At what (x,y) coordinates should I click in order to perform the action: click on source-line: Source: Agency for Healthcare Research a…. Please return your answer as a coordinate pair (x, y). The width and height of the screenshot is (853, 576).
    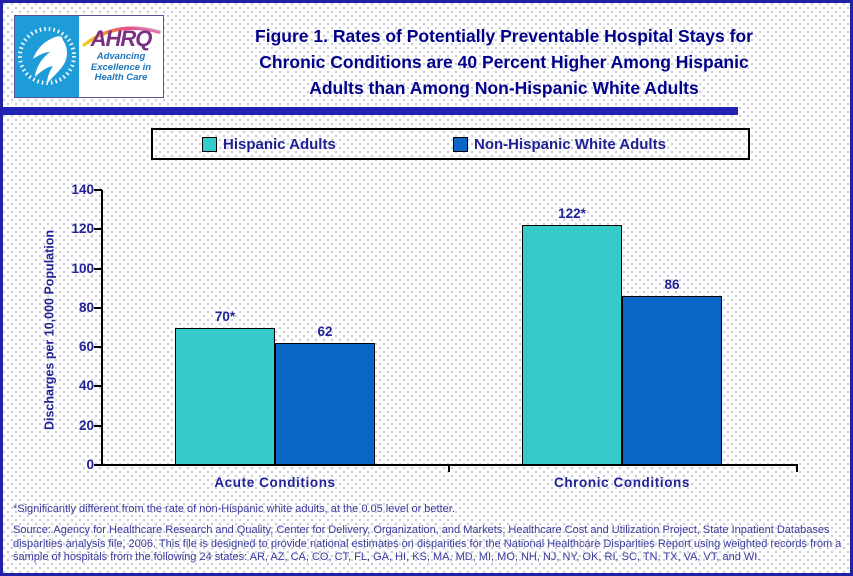
    Looking at the image, I should click on (421, 530).